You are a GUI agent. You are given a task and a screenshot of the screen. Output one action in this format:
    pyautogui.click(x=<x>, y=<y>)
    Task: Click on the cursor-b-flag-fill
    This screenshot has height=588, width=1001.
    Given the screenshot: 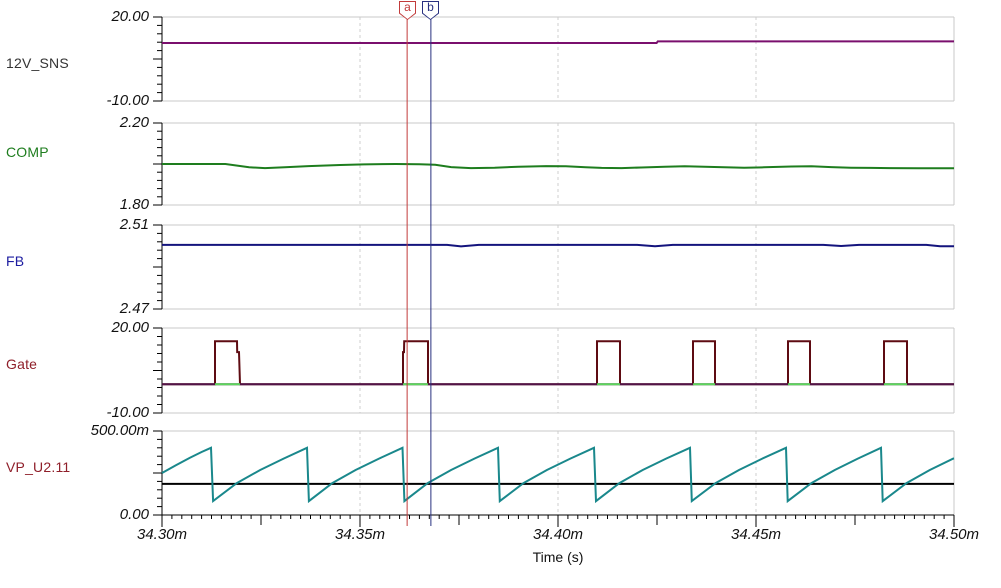 What is the action you would take?
    pyautogui.click(x=430, y=10)
    